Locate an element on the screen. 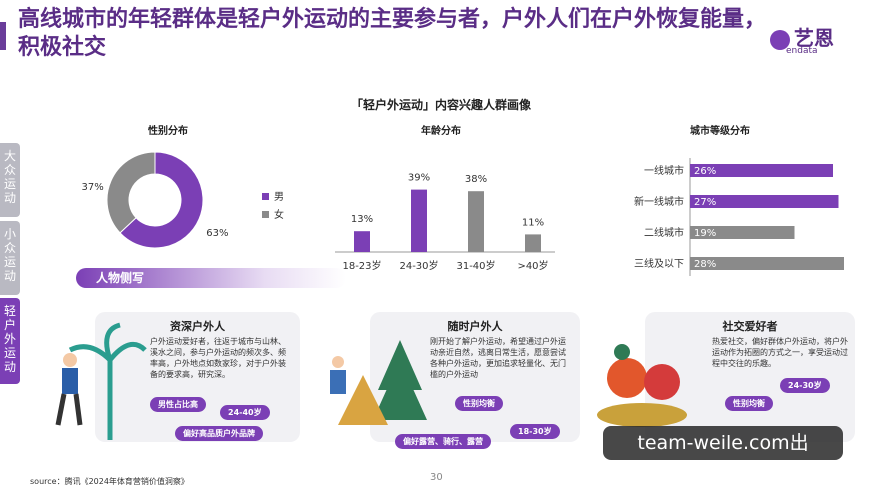 The height and width of the screenshot is (496, 882). value-label: 28% is located at coordinates (705, 264).